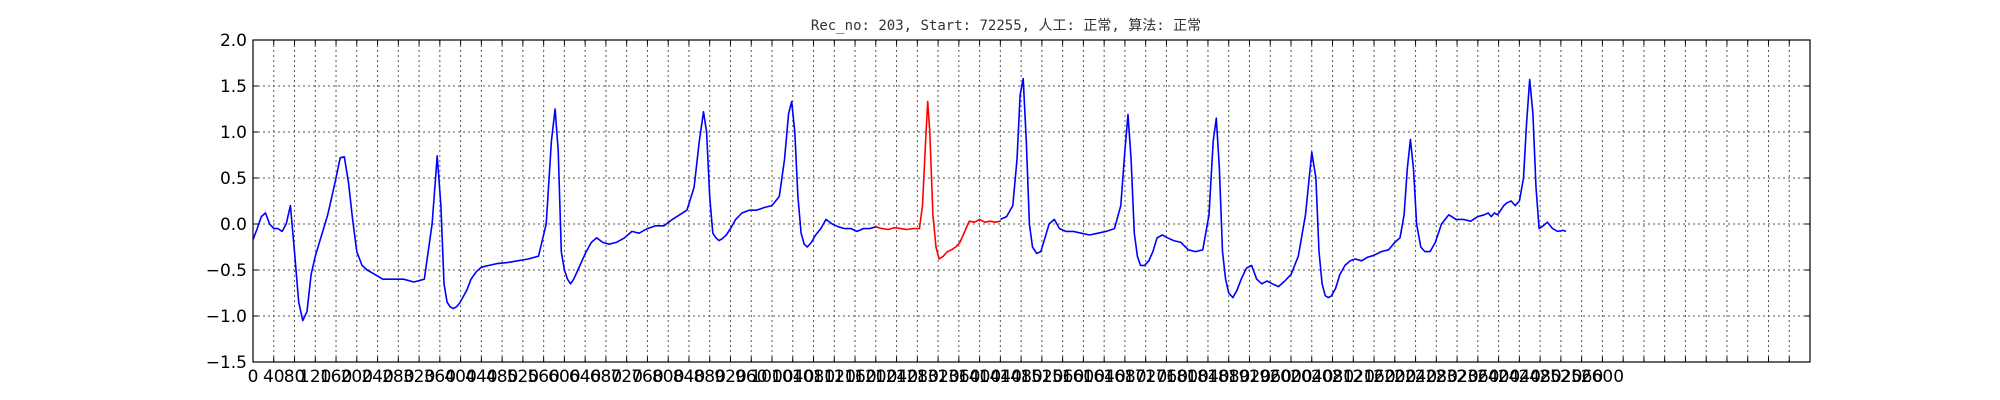  What do you see at coordinates (979, 377) in the screenshot?
I see `x-tick-label: 1400` at bounding box center [979, 377].